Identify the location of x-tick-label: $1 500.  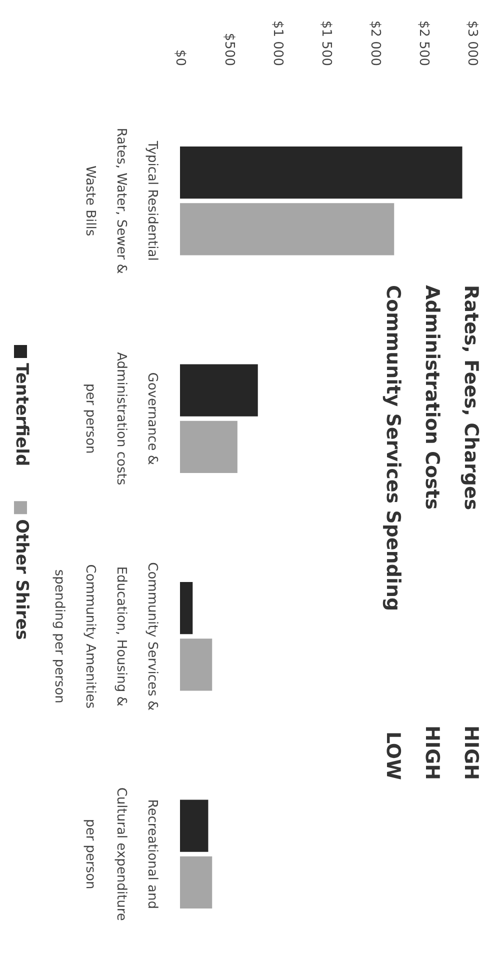
(326, 43).